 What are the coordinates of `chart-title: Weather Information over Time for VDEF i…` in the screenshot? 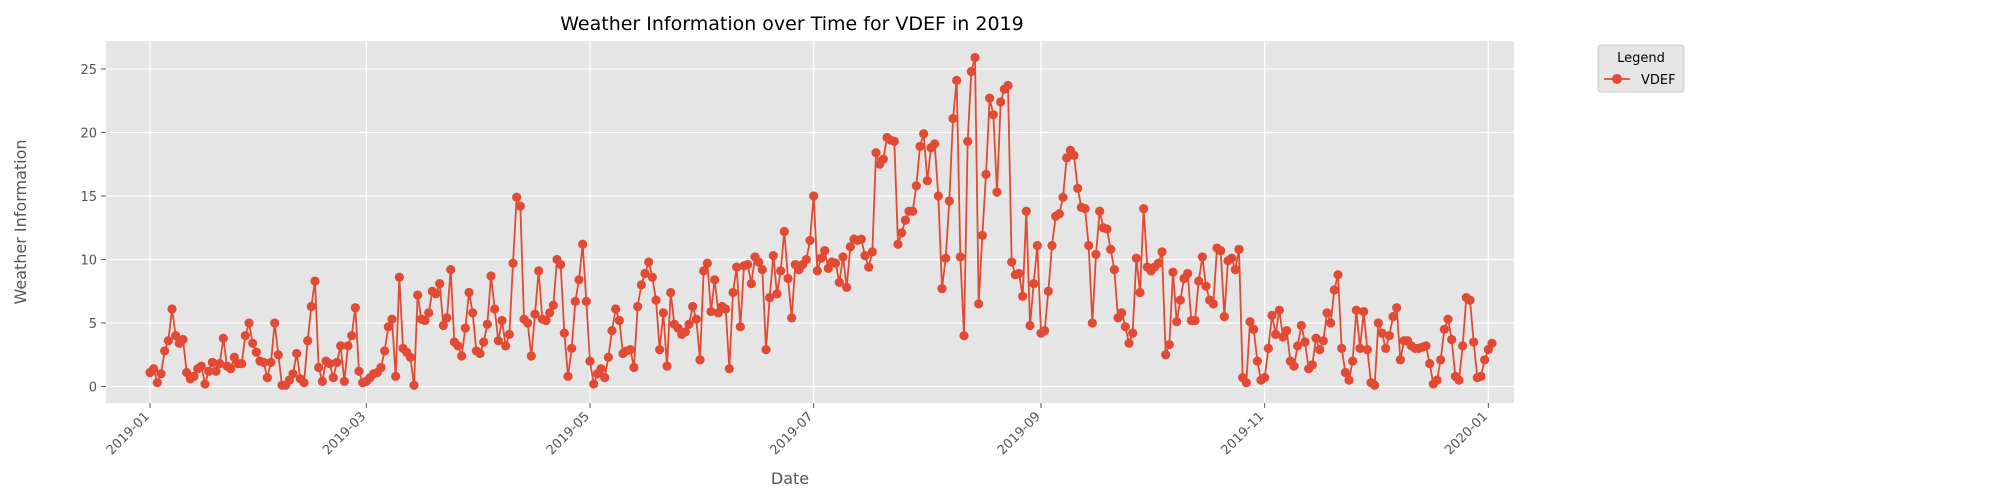 It's located at (792, 24).